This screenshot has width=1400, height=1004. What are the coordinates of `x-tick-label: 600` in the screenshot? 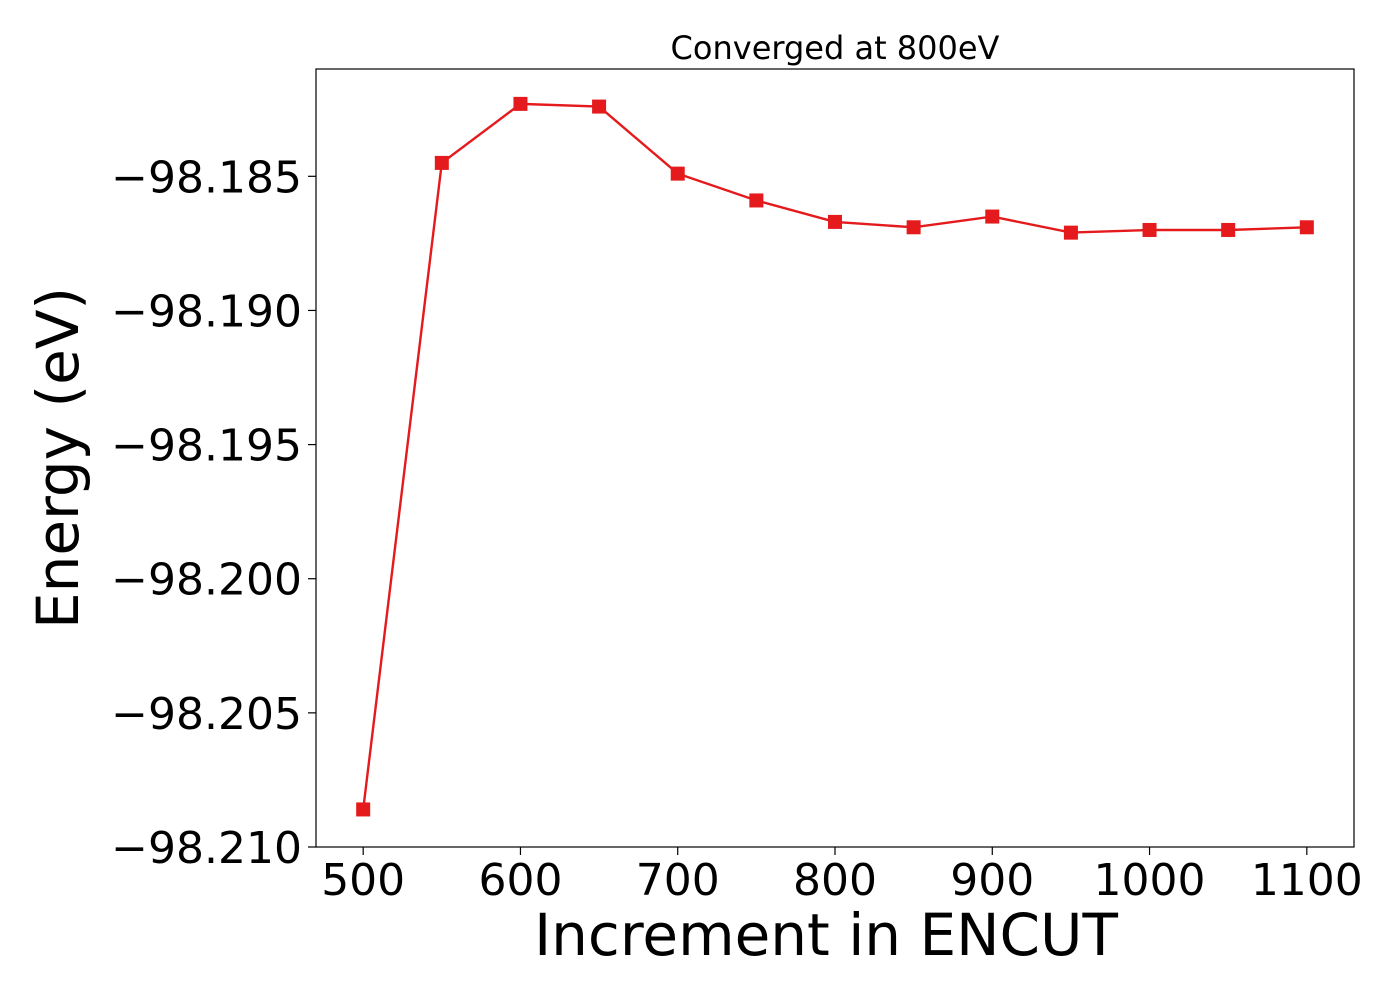 It's located at (520, 880).